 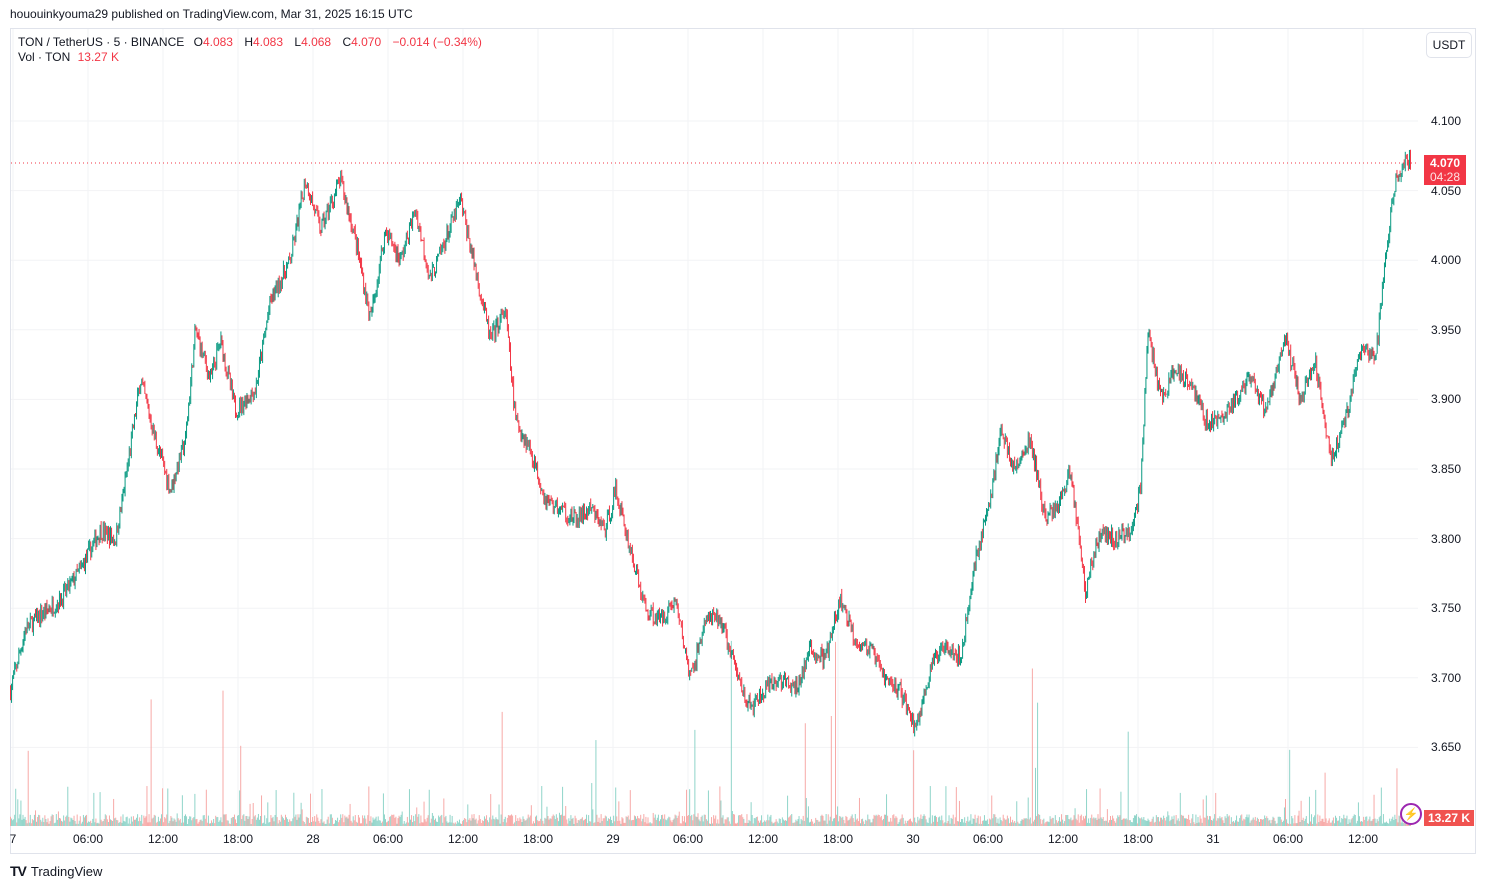 I want to click on currency-button: USDT, so click(x=1449, y=45).